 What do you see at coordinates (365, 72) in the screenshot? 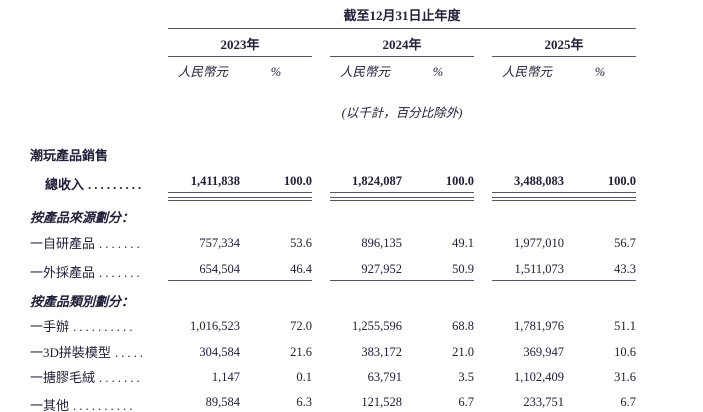
I see `currency-header-2024: 人民幣元` at bounding box center [365, 72].